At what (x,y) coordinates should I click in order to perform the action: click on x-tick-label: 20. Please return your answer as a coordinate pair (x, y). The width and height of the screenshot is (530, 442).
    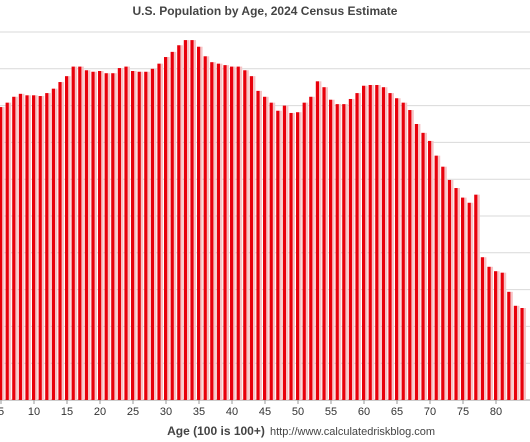
    Looking at the image, I should click on (100, 412).